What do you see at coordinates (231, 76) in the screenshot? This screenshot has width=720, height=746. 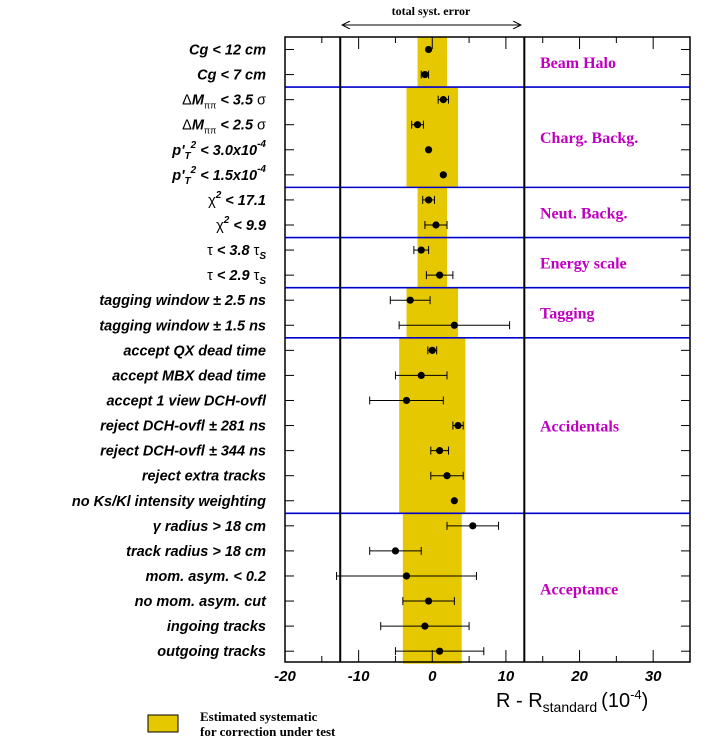 I see `row-label: Cg < 7 cm` at bounding box center [231, 76].